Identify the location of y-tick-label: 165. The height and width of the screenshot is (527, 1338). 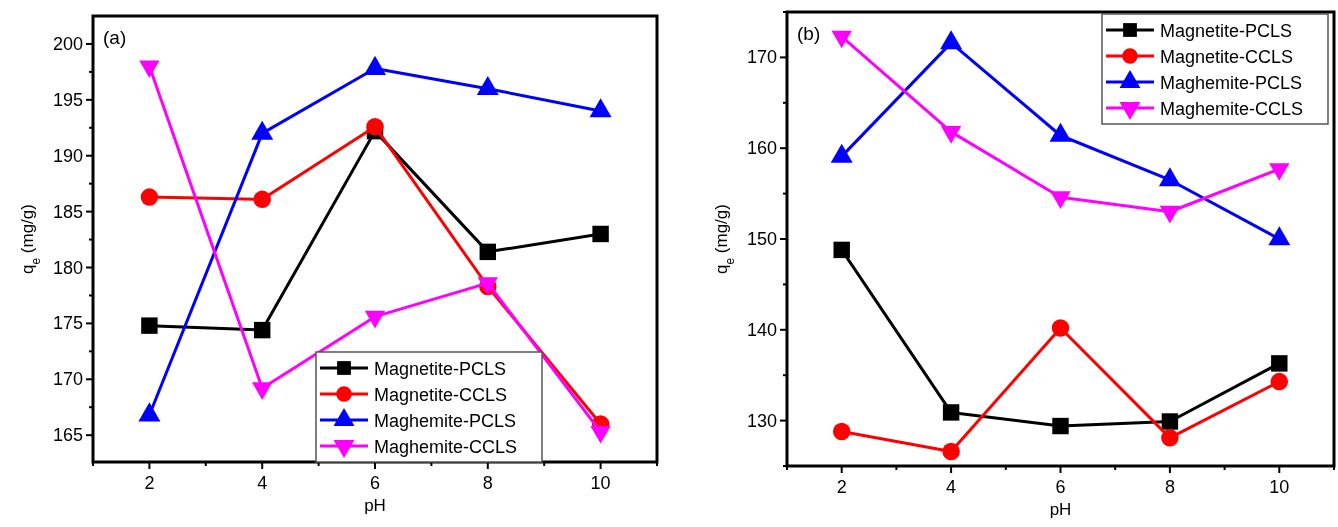
(67, 435).